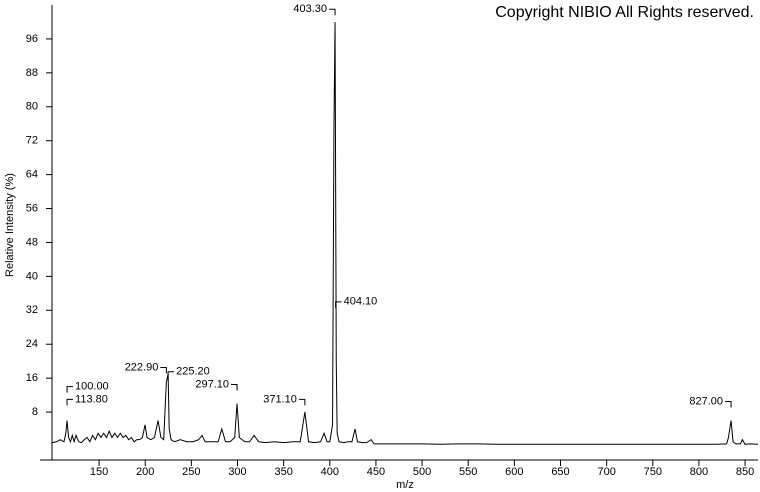  What do you see at coordinates (32, 141) in the screenshot?
I see `y-tick-label: 72` at bounding box center [32, 141].